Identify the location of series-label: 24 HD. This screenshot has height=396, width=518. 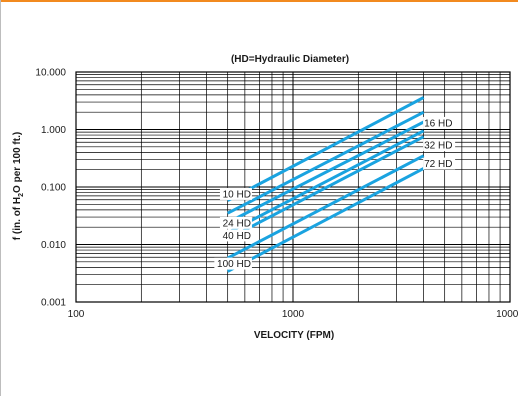
(237, 223).